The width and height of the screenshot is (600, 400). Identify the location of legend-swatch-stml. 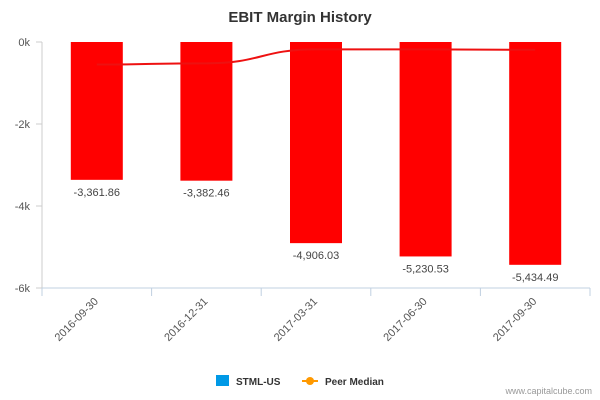
(222, 380).